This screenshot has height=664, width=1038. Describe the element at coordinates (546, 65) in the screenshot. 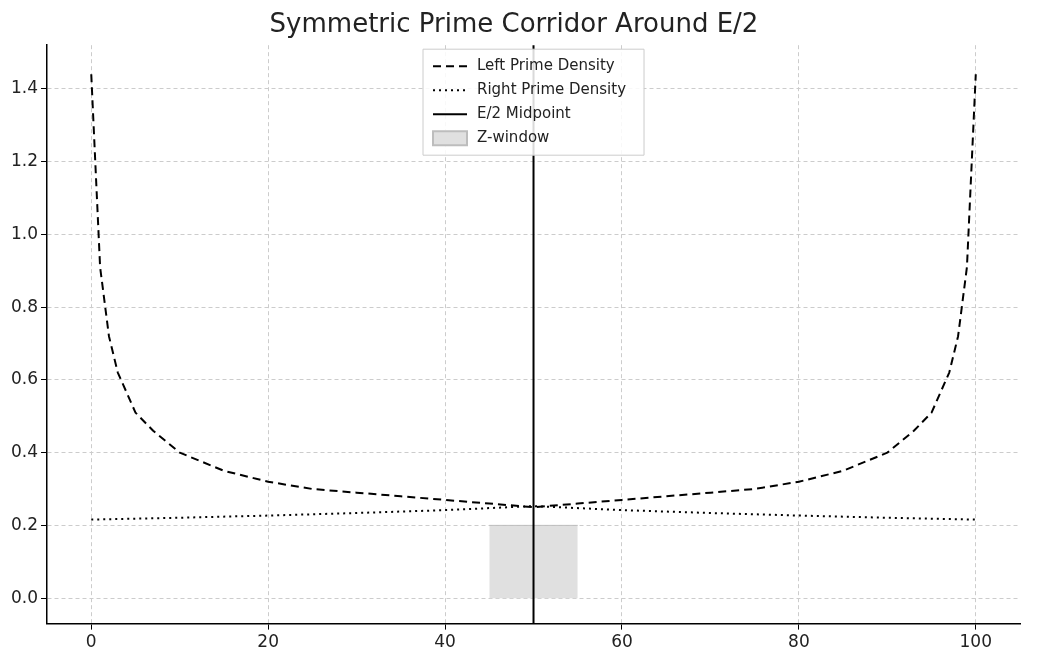

I see `legend-label: Left Prime Density` at that location.